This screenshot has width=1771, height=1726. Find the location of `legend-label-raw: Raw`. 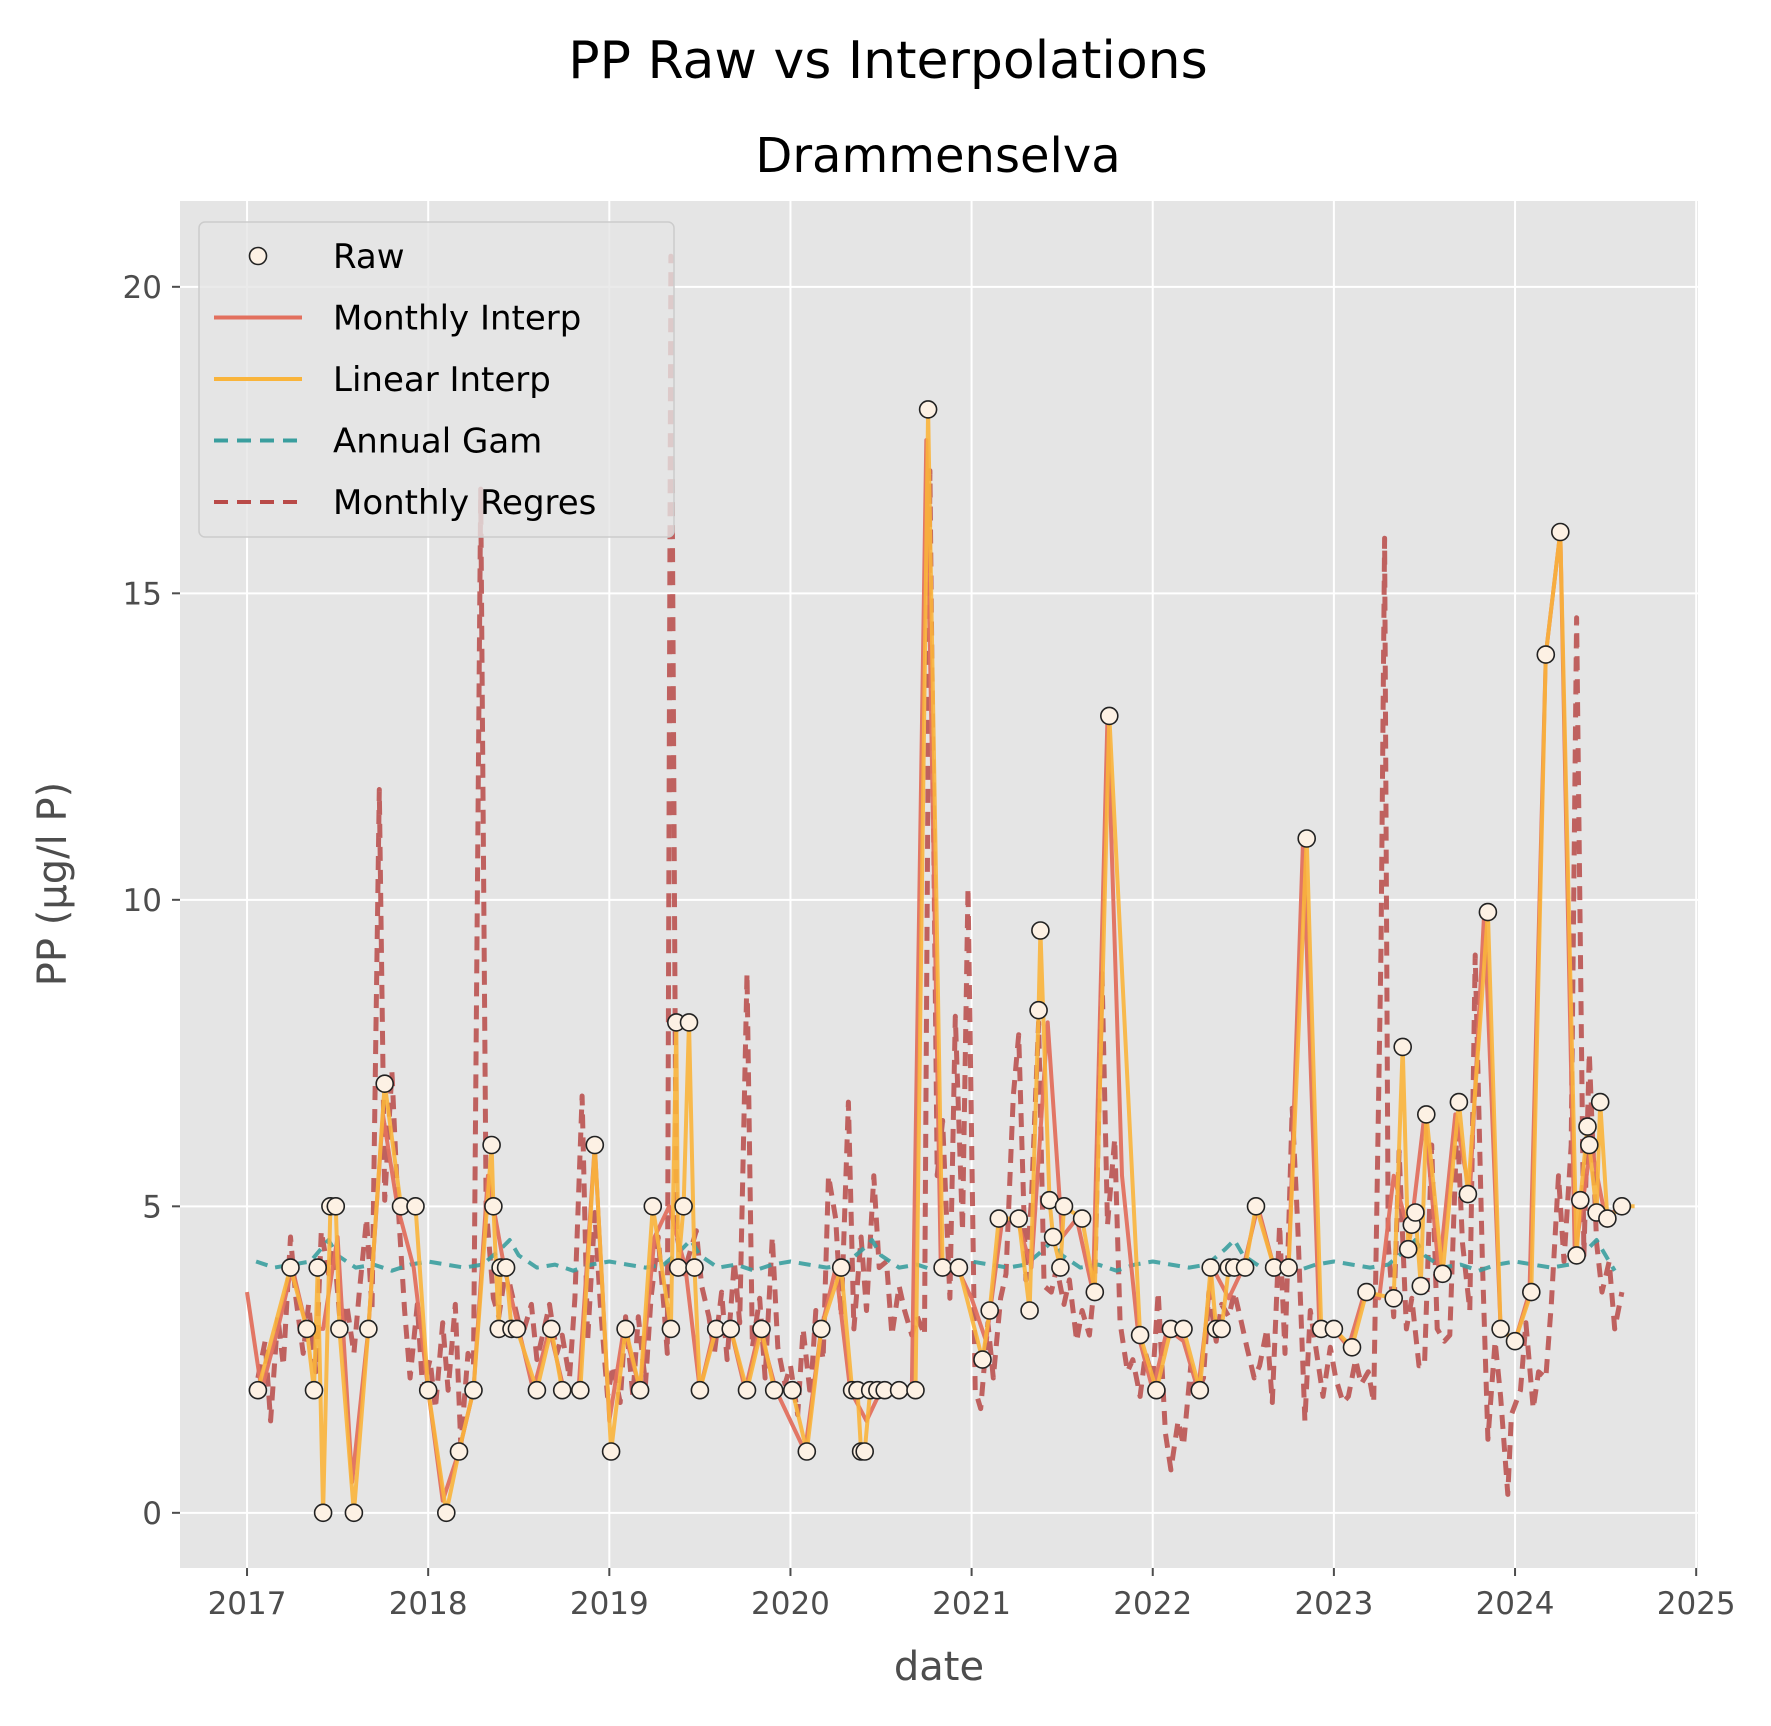

legend-label-raw: Raw is located at coordinates (369, 257).